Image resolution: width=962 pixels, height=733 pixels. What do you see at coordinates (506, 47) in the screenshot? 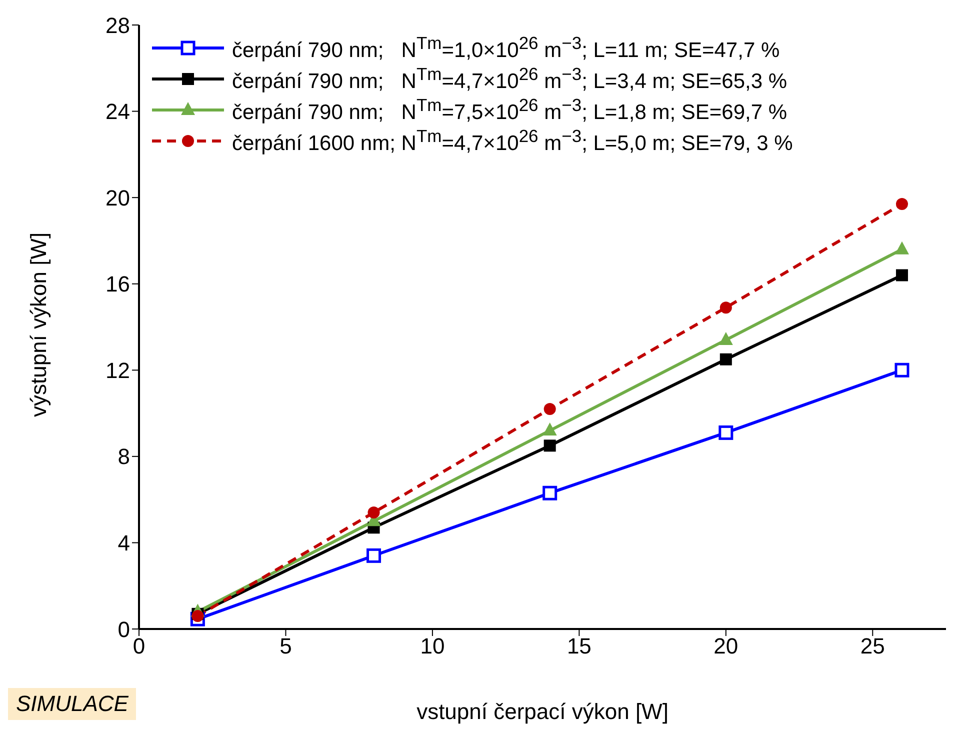
I see `legend-label: čerpání 790 nm; N$^{Tm}$=1,0×10$^{26}$ m$^{−3}$; L=11 m; SE=47,7 %` at bounding box center [506, 47].